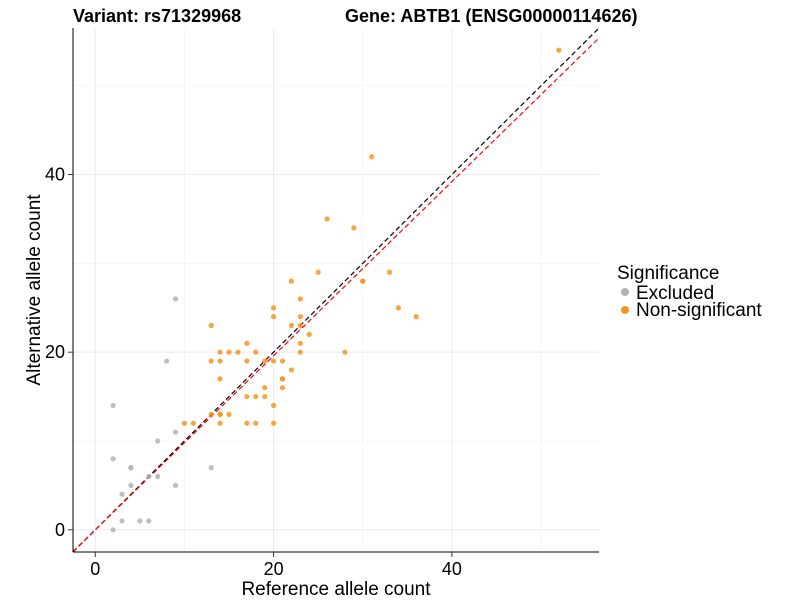  Describe the element at coordinates (60, 530) in the screenshot. I see `y-tick-label: 0` at that location.